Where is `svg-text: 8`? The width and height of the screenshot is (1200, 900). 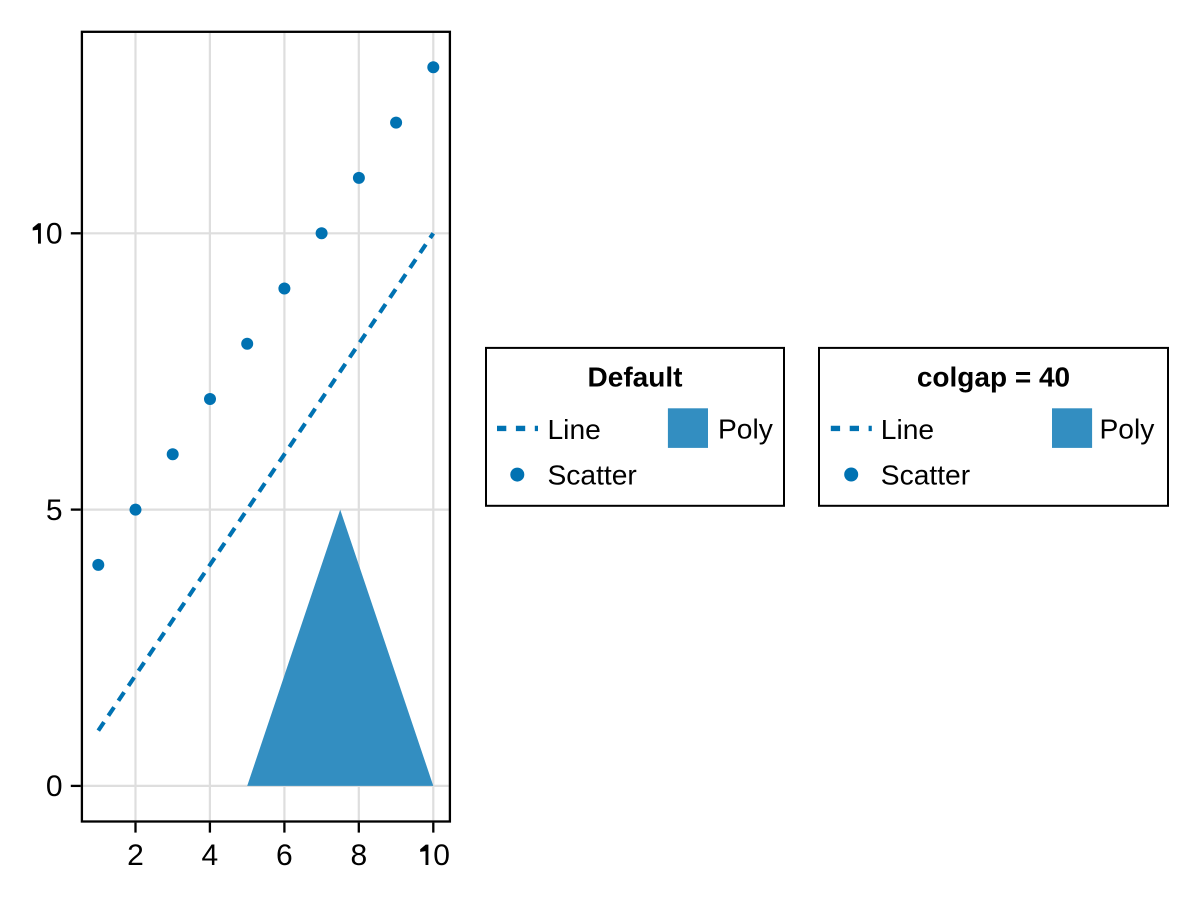 svg-text: 8 is located at coordinates (358, 855).